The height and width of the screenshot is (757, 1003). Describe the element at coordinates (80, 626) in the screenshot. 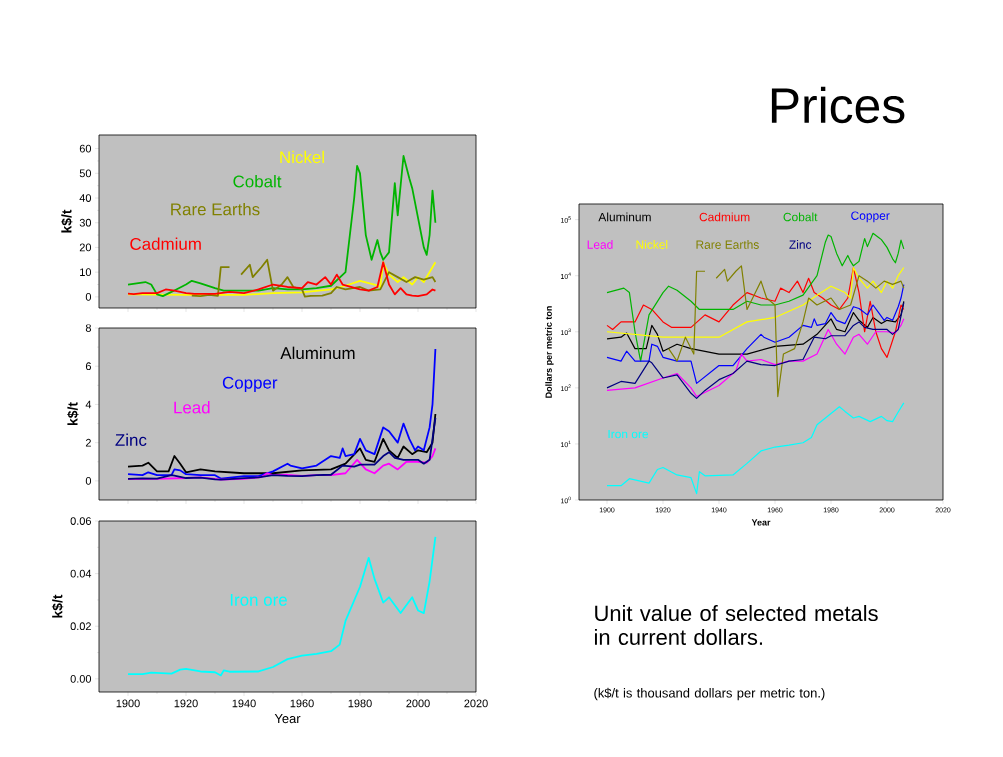

I see `y-tick-label: 0.02` at that location.